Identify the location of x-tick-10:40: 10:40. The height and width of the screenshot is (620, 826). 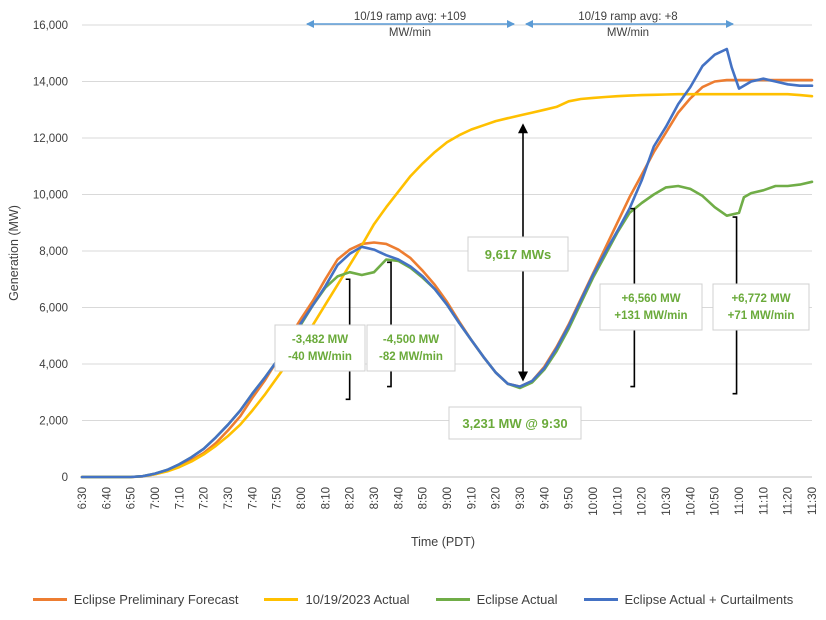
(691, 501).